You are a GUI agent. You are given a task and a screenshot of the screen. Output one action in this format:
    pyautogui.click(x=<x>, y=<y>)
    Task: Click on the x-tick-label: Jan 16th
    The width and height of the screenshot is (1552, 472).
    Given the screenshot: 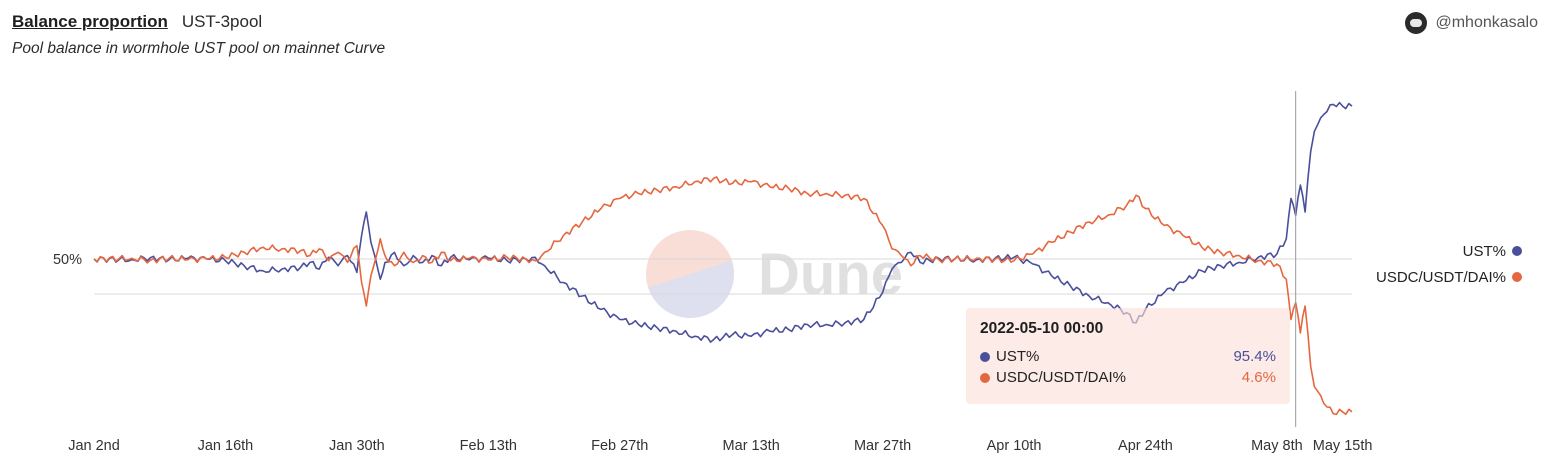 What is the action you would take?
    pyautogui.click(x=226, y=446)
    